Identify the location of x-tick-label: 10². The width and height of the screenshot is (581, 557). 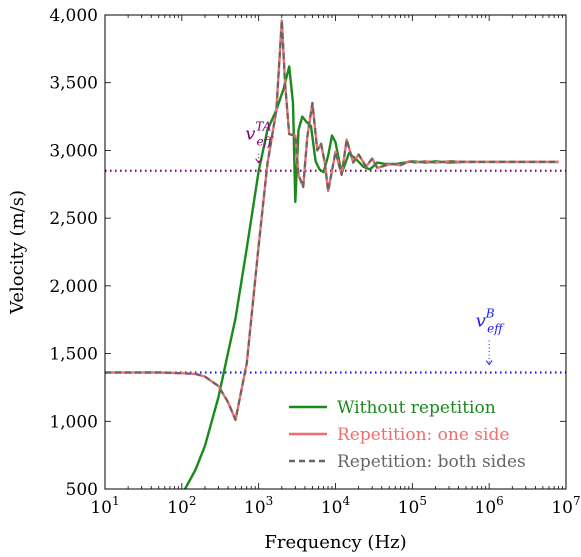
(181, 506).